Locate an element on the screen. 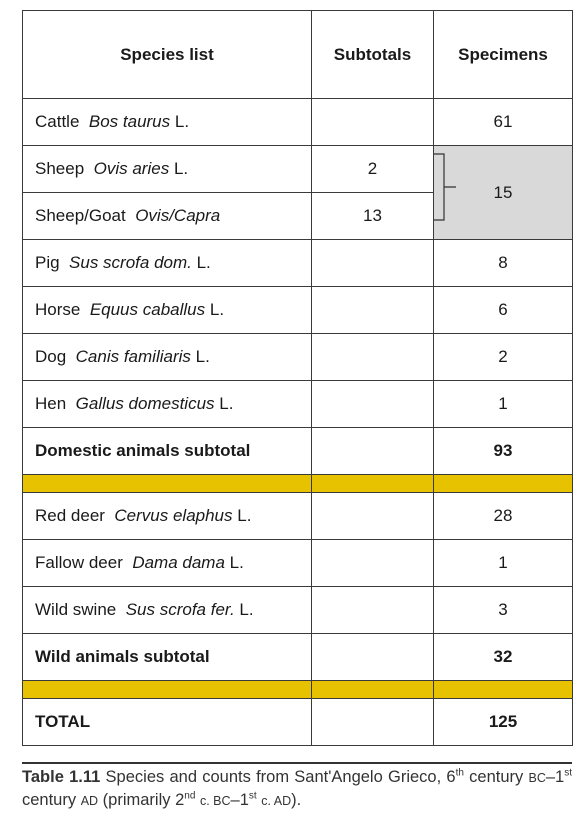 The height and width of the screenshot is (818, 585). species-cell: Dog Canis familiaris L. is located at coordinates (167, 357).